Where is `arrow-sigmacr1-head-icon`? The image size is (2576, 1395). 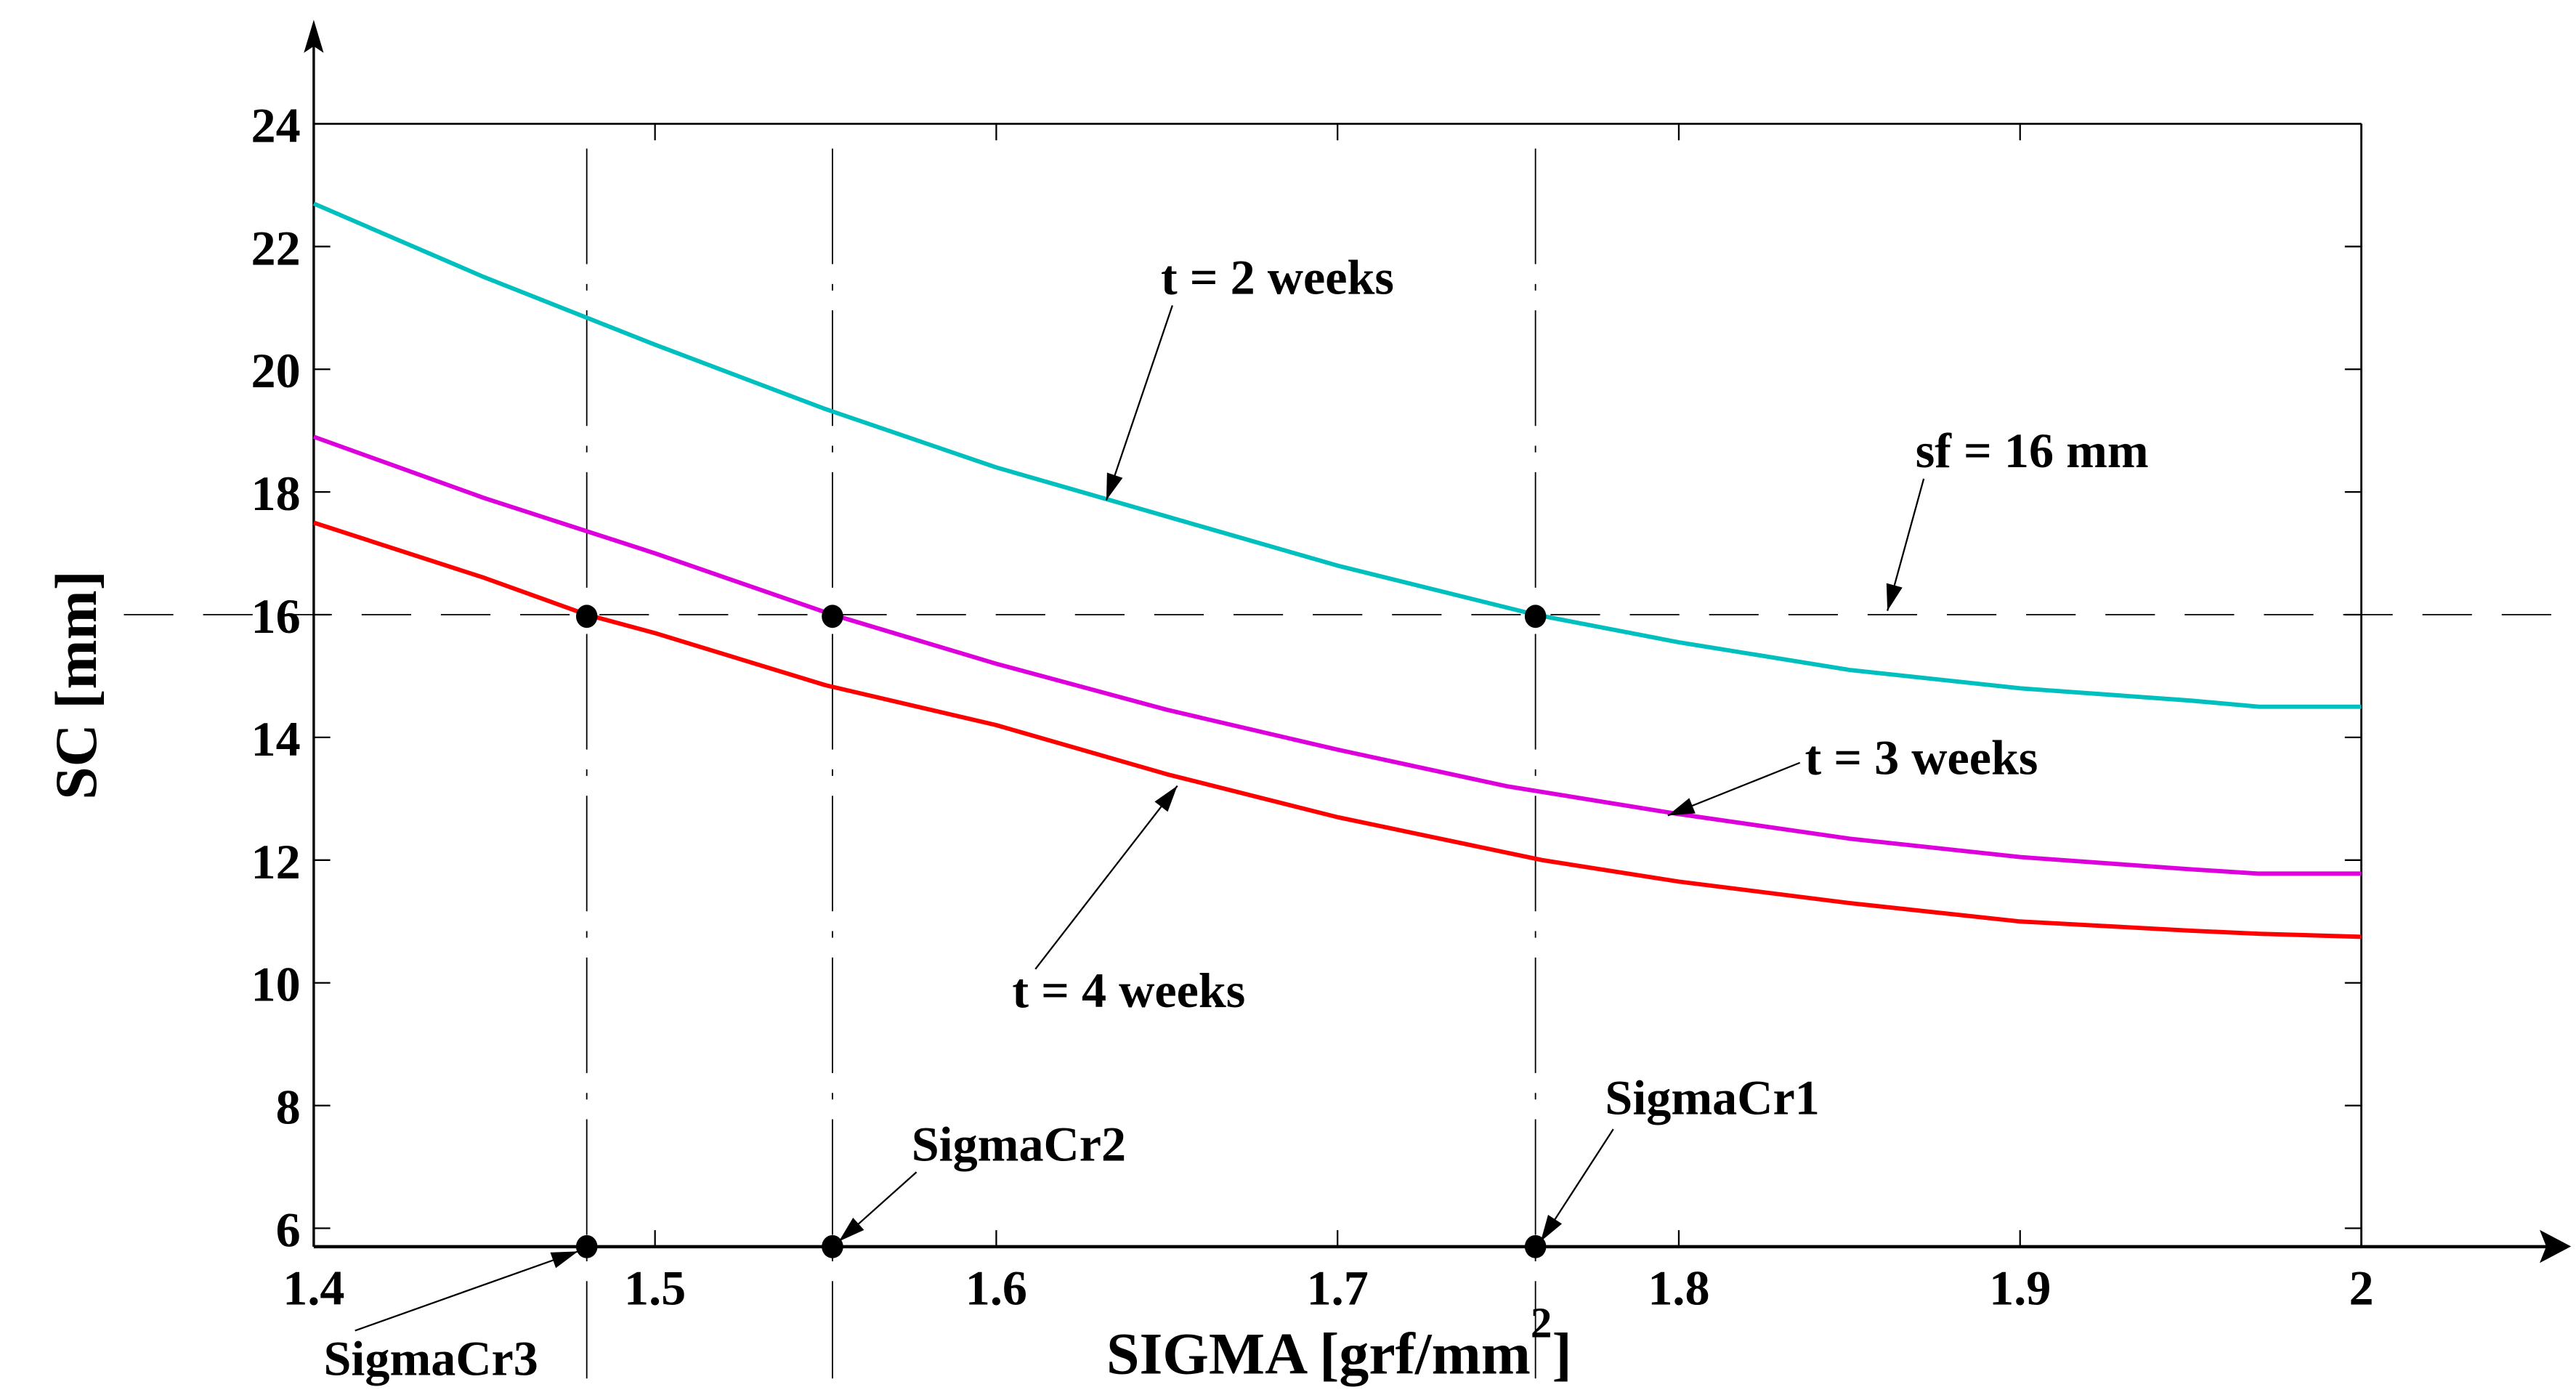 arrow-sigmacr1-head-icon is located at coordinates (1552, 1228).